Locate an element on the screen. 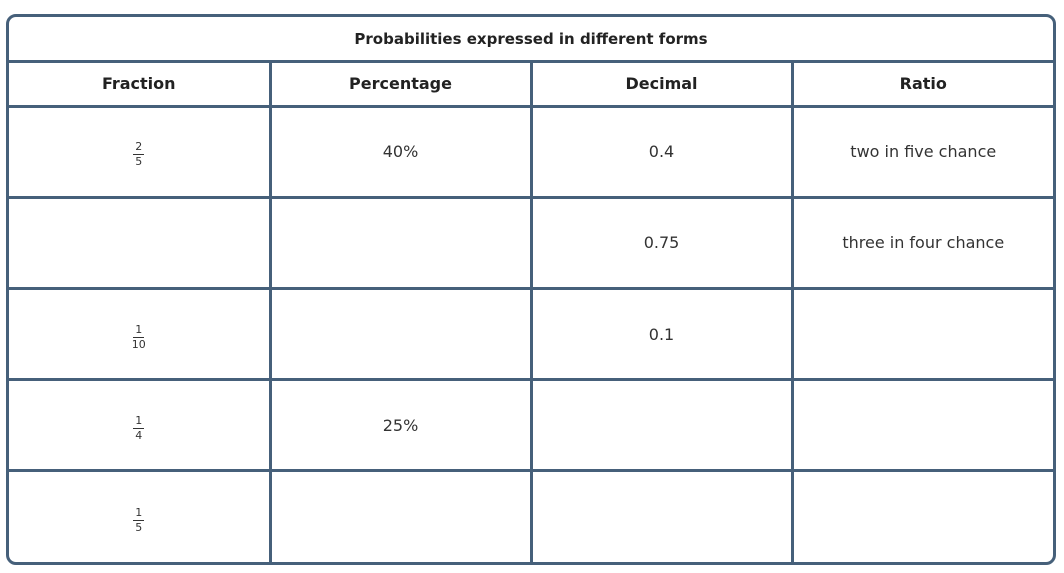 This screenshot has height=573, width=1064. fraction-denominator: 10 is located at coordinates (138, 344).